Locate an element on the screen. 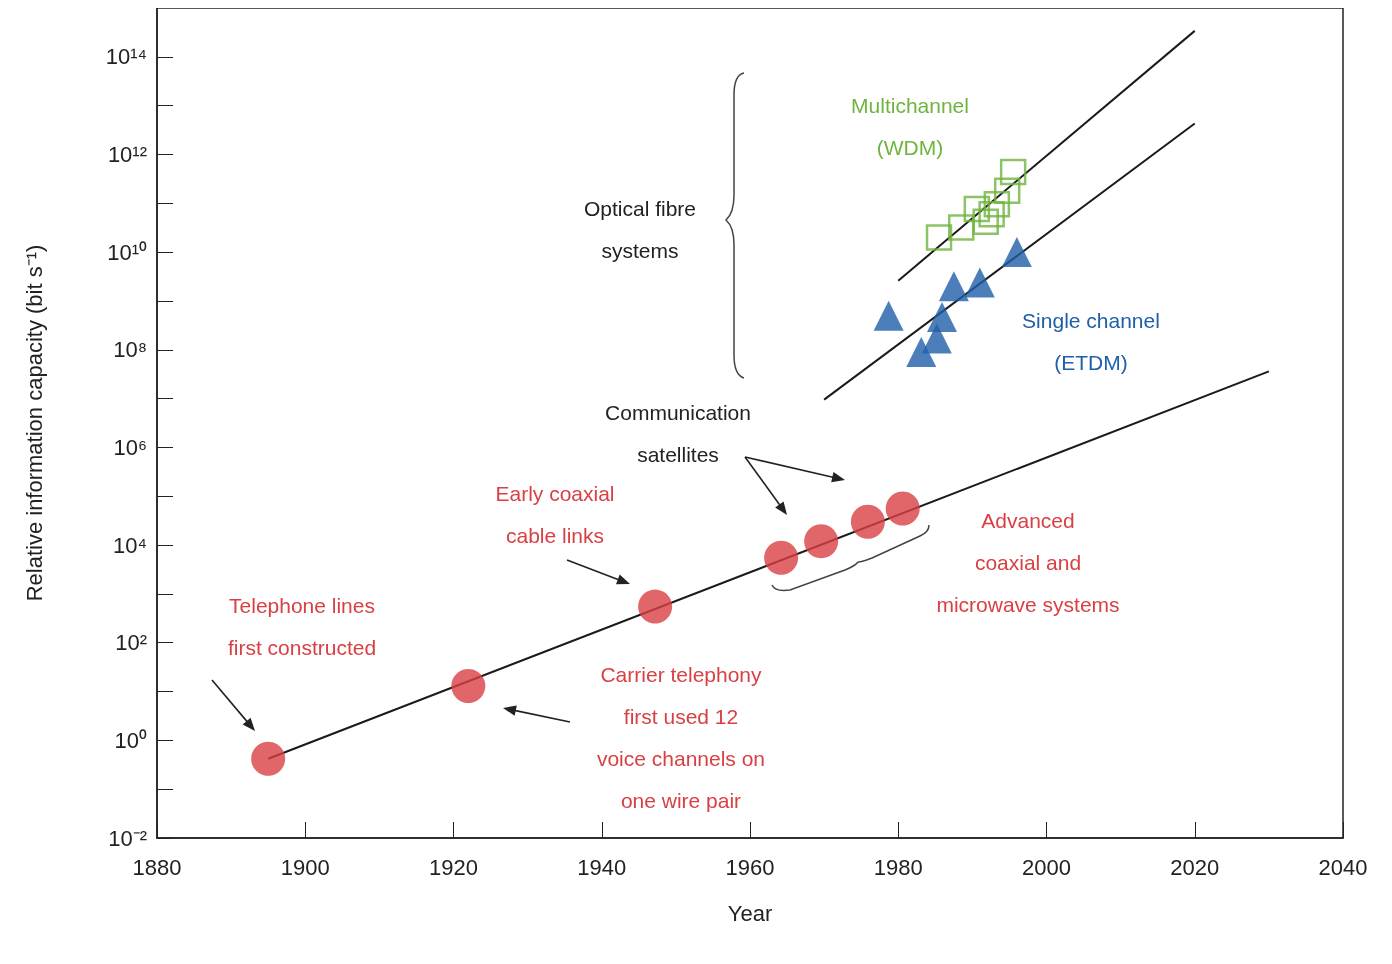  x-tick-label: 1960 is located at coordinates (750, 867).